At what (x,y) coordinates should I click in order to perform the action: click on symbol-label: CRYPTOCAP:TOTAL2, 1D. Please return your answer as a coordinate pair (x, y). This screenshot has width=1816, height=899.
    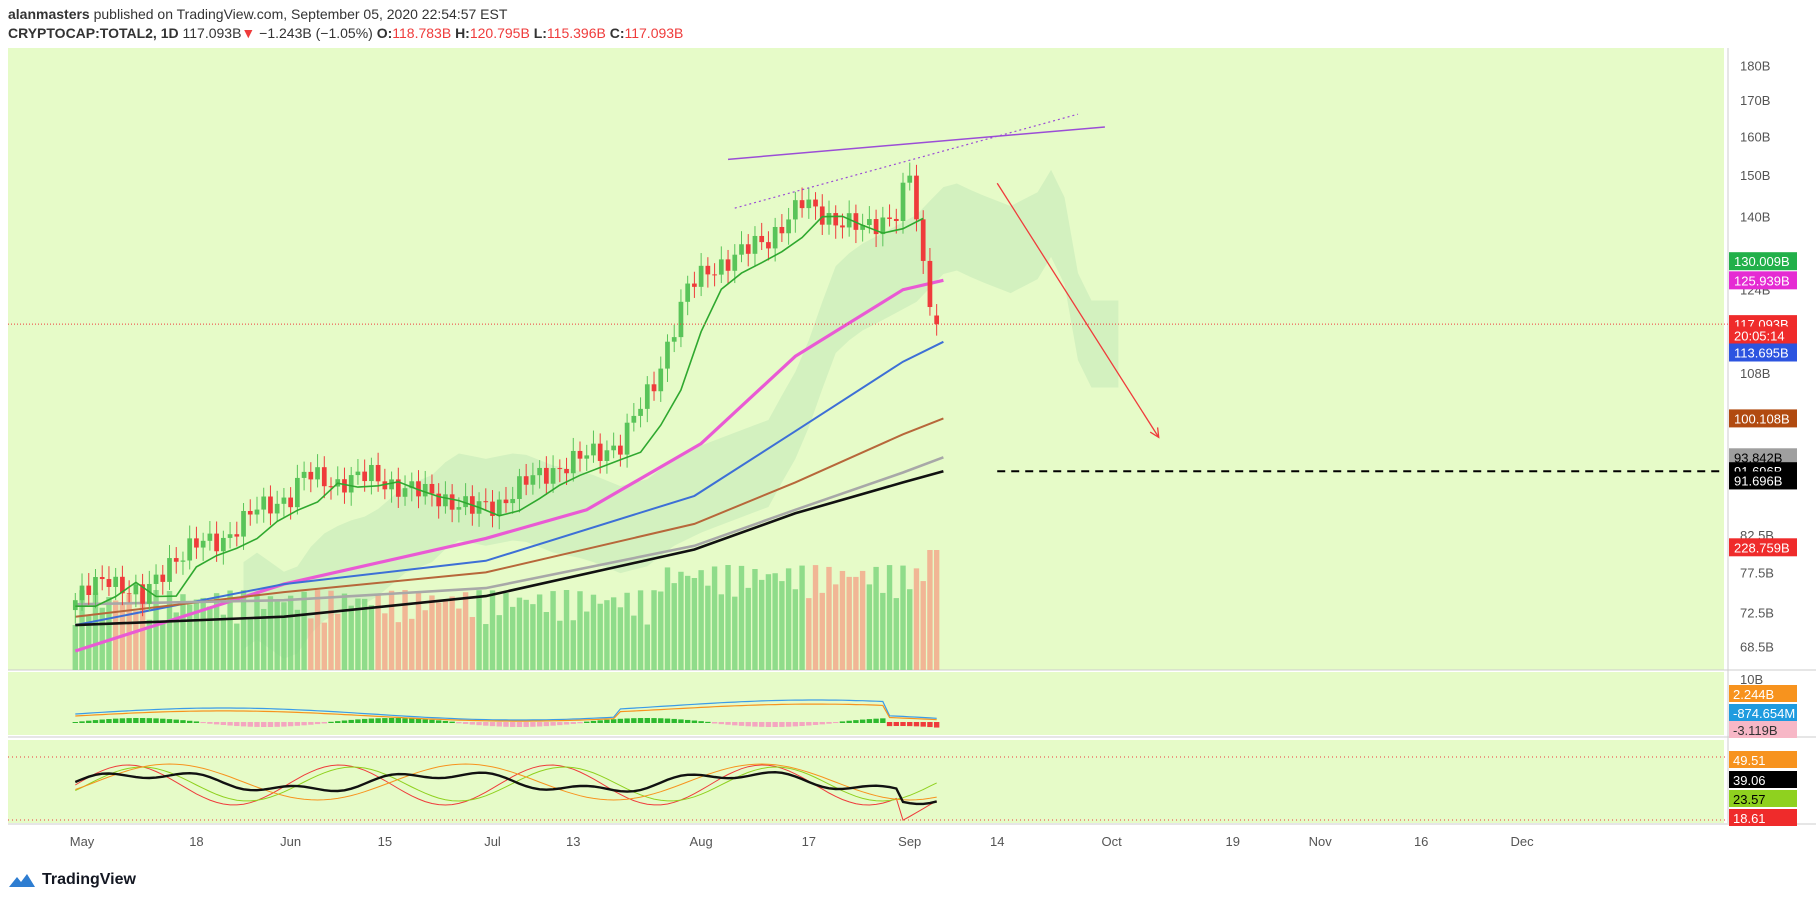
    Looking at the image, I should click on (93, 33).